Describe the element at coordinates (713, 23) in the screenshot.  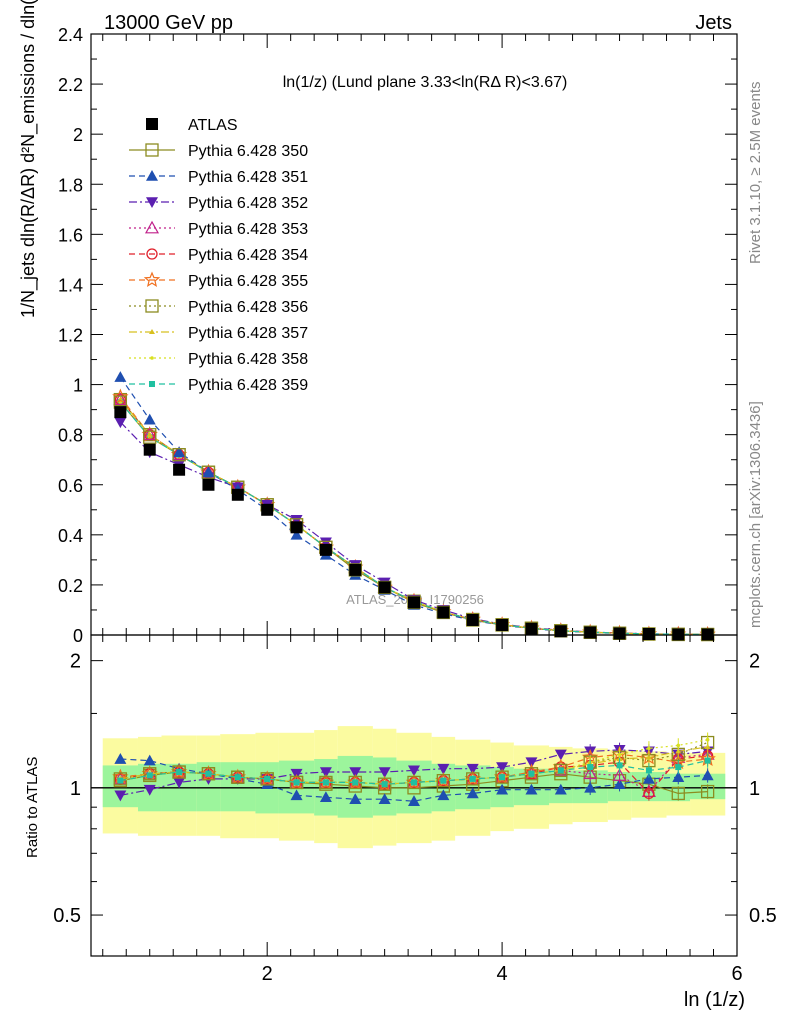
I see `header-process-label: Jets` at that location.